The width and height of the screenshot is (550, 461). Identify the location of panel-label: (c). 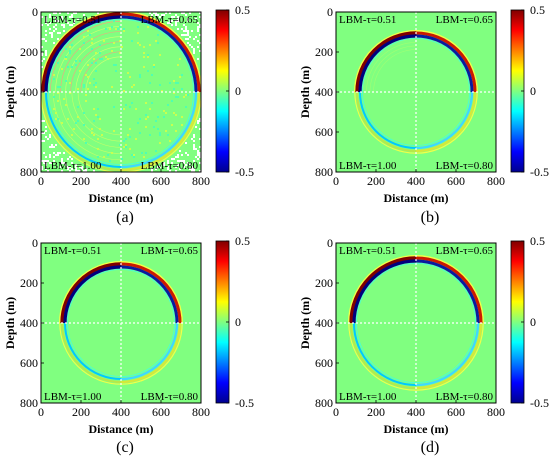
(125, 447).